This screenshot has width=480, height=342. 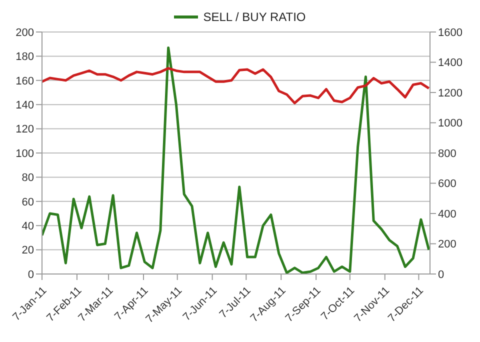 What do you see at coordinates (28, 178) in the screenshot?
I see `y-tick-label: 80` at bounding box center [28, 178].